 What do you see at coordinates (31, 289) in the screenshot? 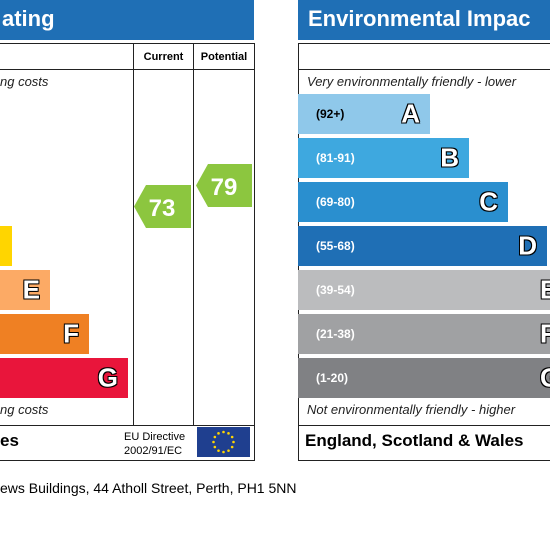
I see `energy-bar-letter: E` at bounding box center [31, 289].